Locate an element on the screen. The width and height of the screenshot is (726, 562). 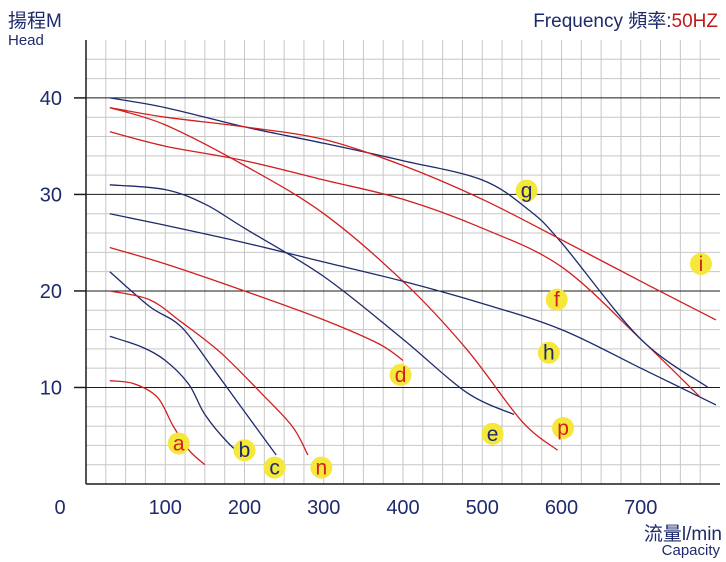
curve-label-b: b is located at coordinates (245, 450).